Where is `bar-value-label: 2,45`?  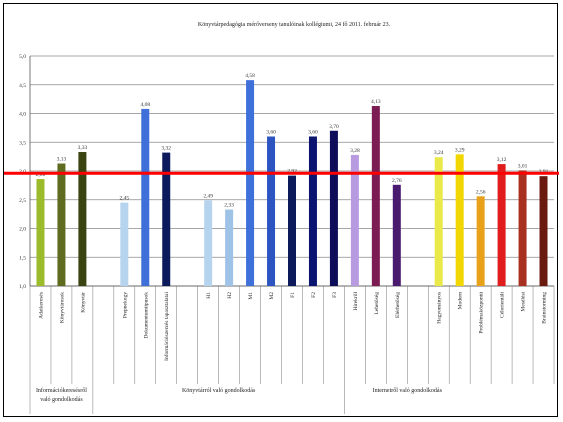
bar-value-label: 2,45 is located at coordinates (125, 199).